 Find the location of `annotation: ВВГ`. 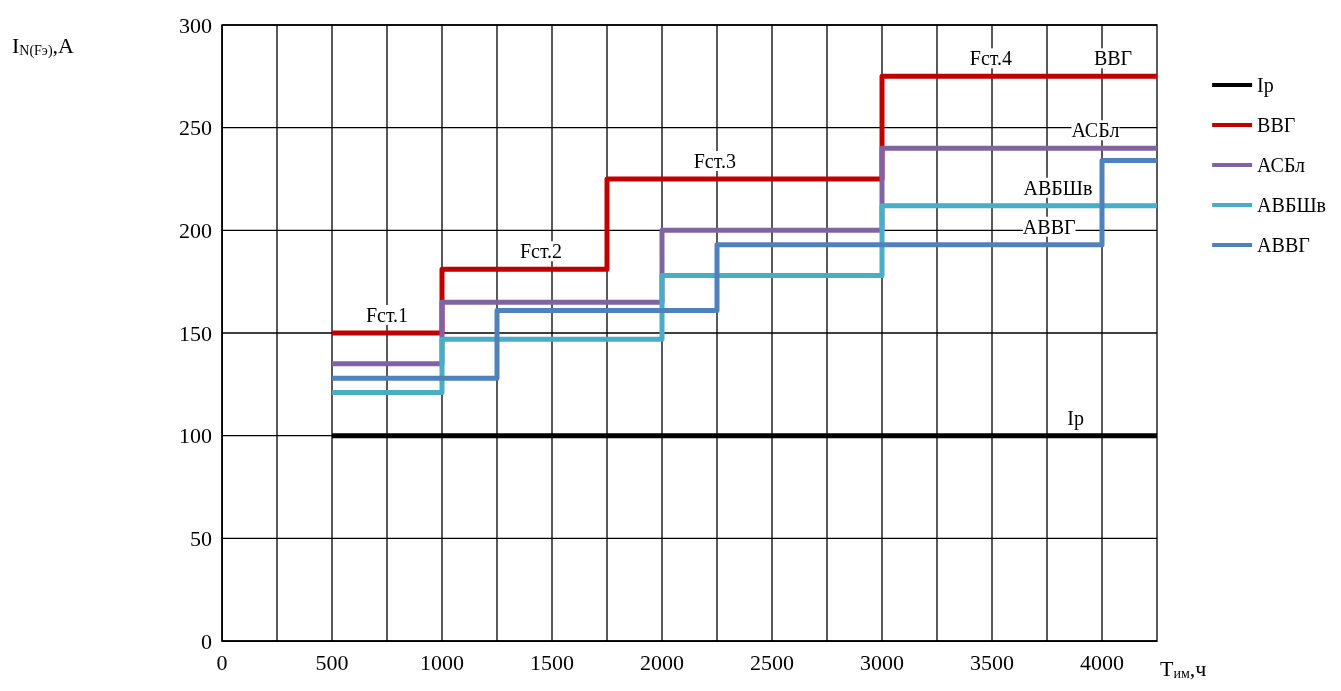

annotation: ВВГ is located at coordinates (1113, 58).